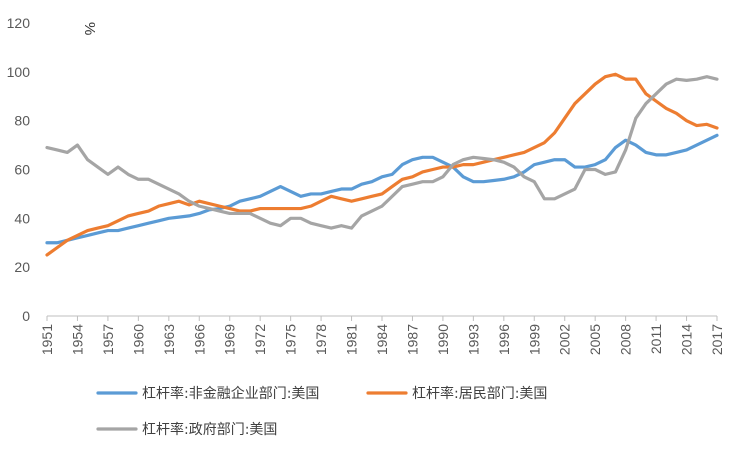  What do you see at coordinates (230, 393) in the screenshot?
I see `legend-label: 杠杆率:非金融企业部门:美国` at bounding box center [230, 393].